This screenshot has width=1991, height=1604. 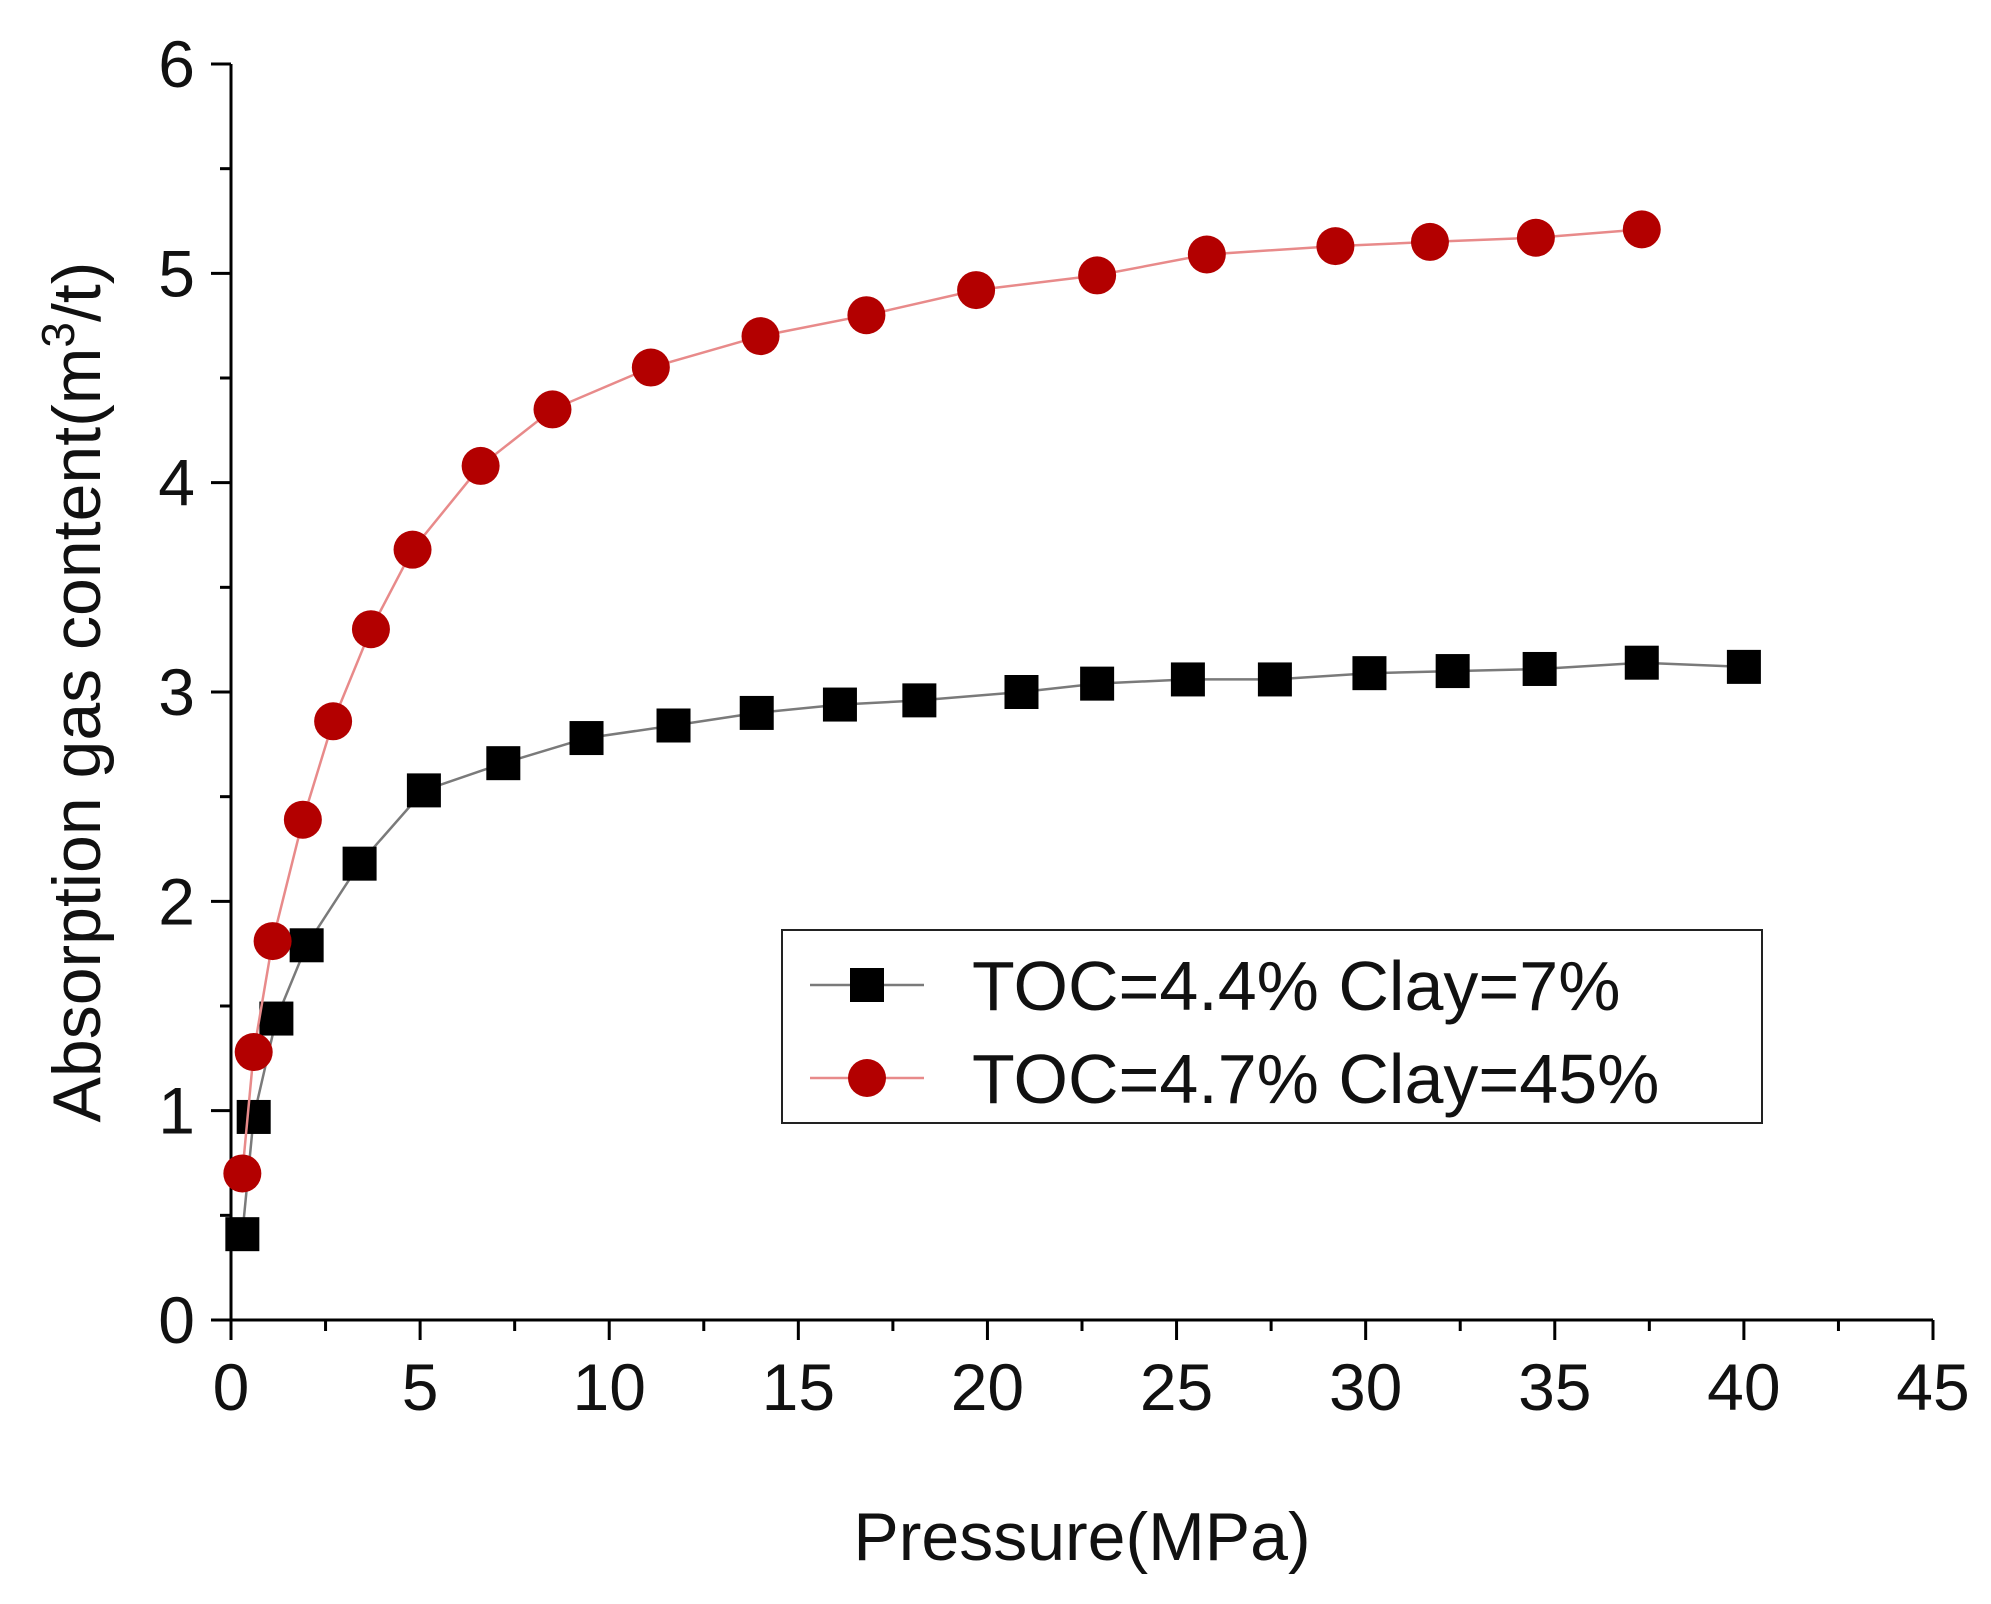 I want to click on x-tick-label: 25, so click(x=1176, y=1387).